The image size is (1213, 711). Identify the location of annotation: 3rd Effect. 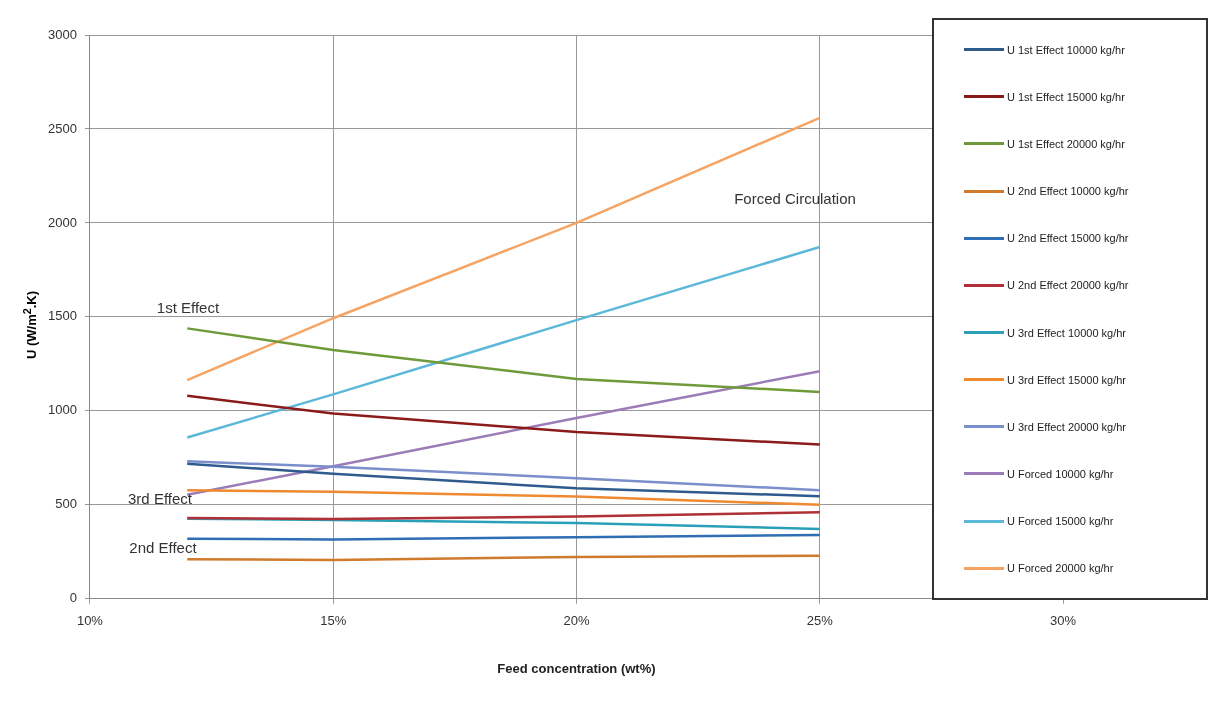
(160, 498).